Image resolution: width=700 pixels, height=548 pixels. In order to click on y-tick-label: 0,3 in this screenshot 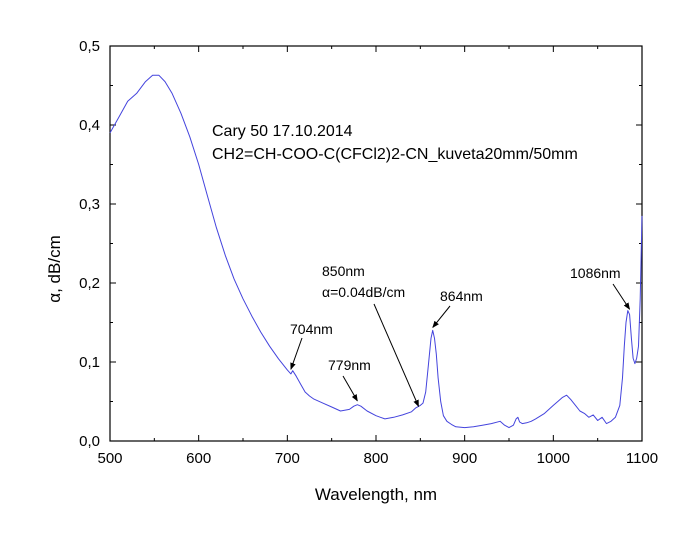, I will do `click(89, 204)`.